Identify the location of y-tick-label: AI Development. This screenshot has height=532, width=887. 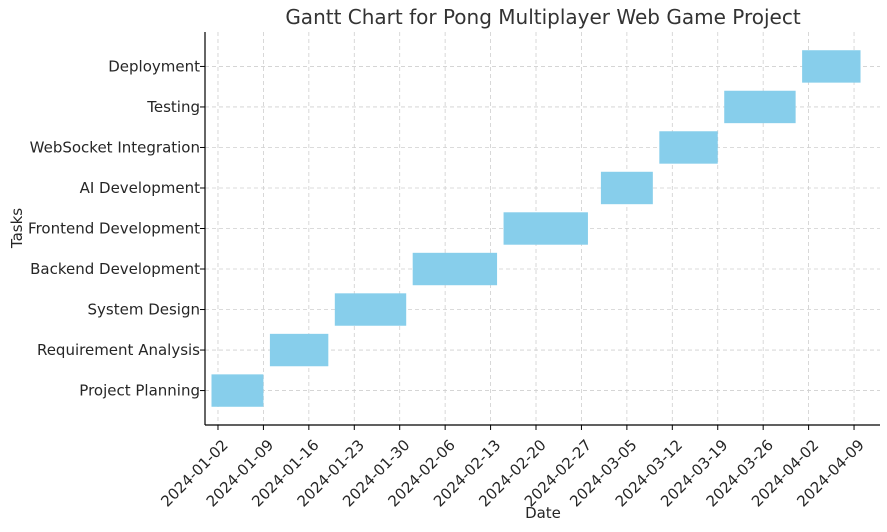
(140, 188).